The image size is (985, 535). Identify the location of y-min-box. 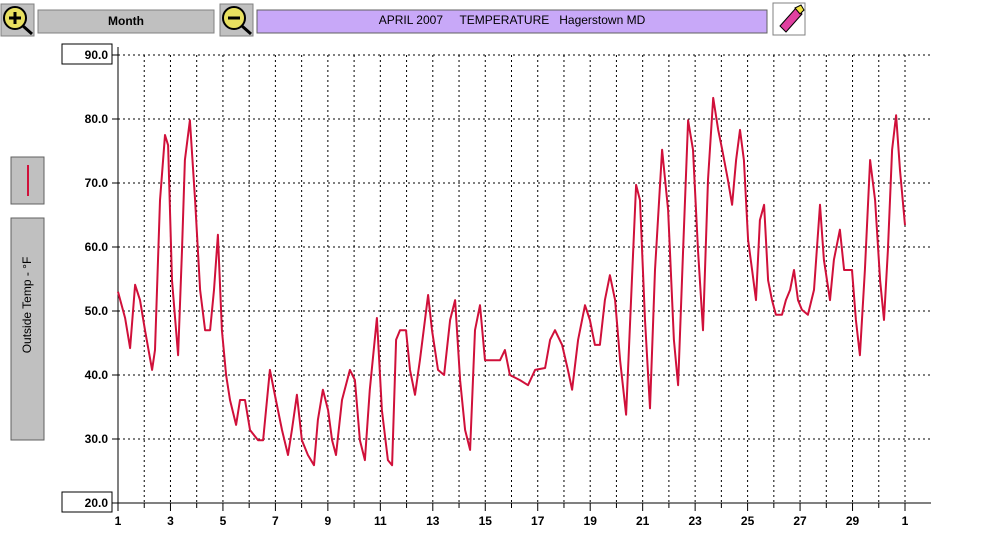
(87, 502).